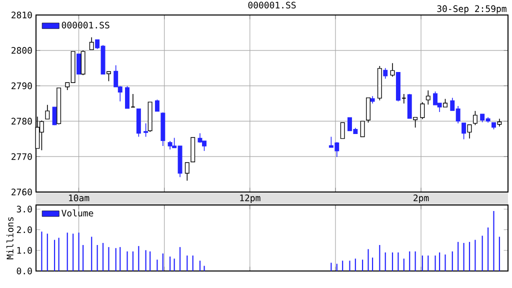 The image size is (512, 288). What do you see at coordinates (22, 192) in the screenshot?
I see `y-tick-label: 2760` at bounding box center [22, 192].